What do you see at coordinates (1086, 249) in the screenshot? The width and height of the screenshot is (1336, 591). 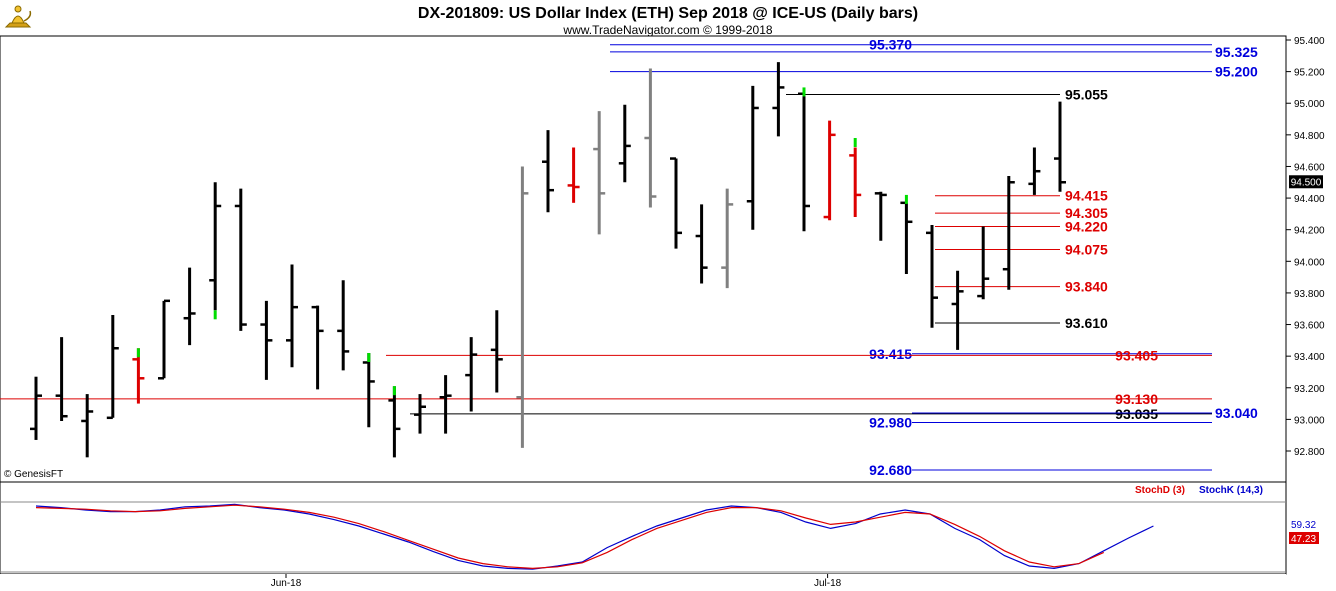 I see `level-label: 94.075` at bounding box center [1086, 249].